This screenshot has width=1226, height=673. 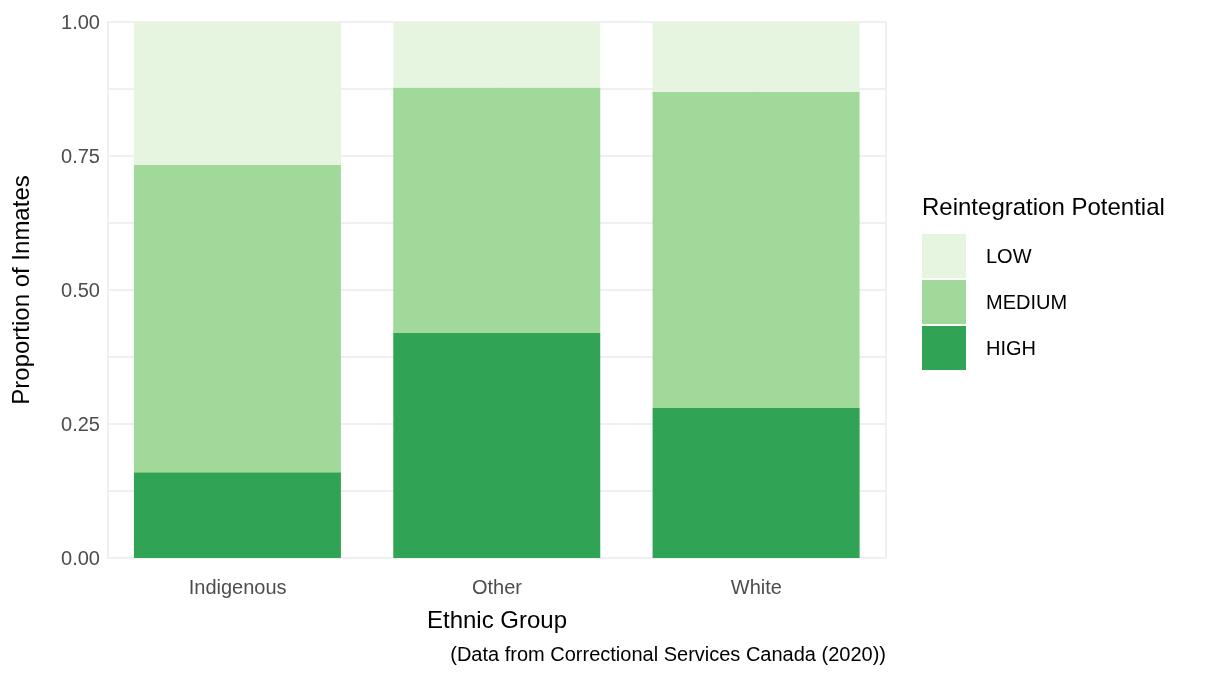 What do you see at coordinates (1009, 256) in the screenshot?
I see `legend-label: LOW` at bounding box center [1009, 256].